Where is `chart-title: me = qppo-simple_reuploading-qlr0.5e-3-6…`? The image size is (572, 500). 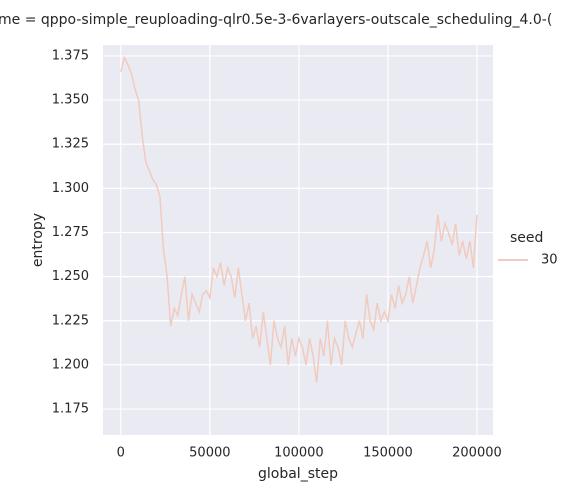 chart-title: me = qppo-simple_reuploading-qlr0.5e-3-6… is located at coordinates (276, 20).